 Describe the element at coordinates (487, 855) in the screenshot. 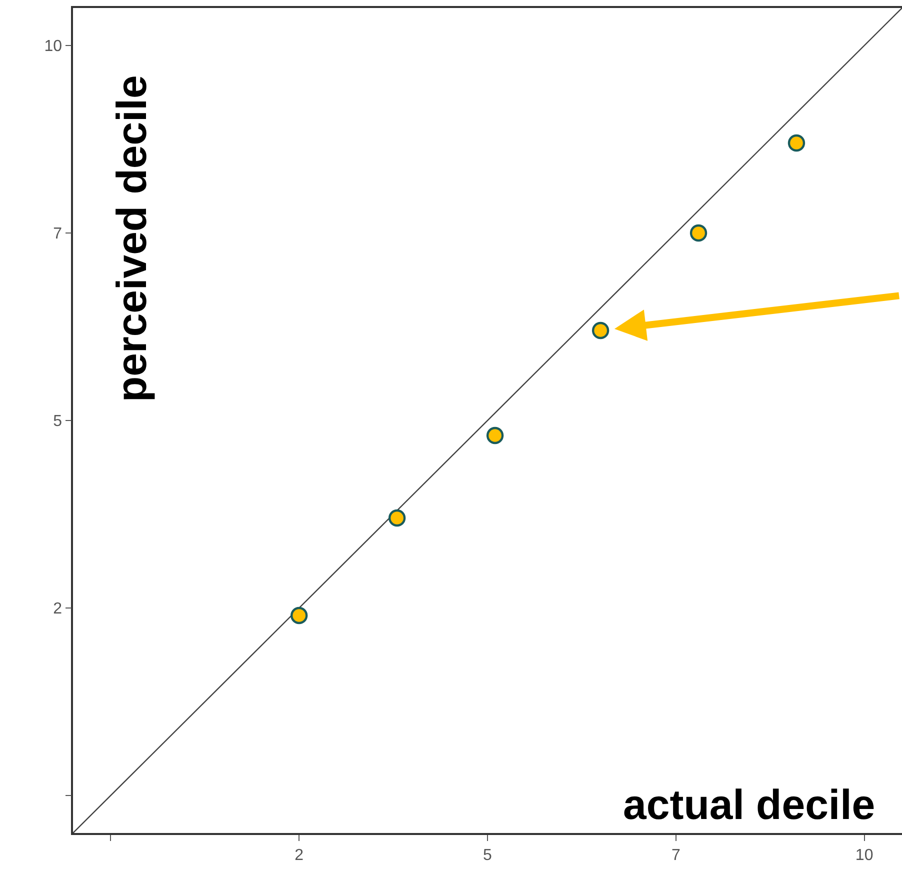

I see `x-tick-label: 5` at that location.